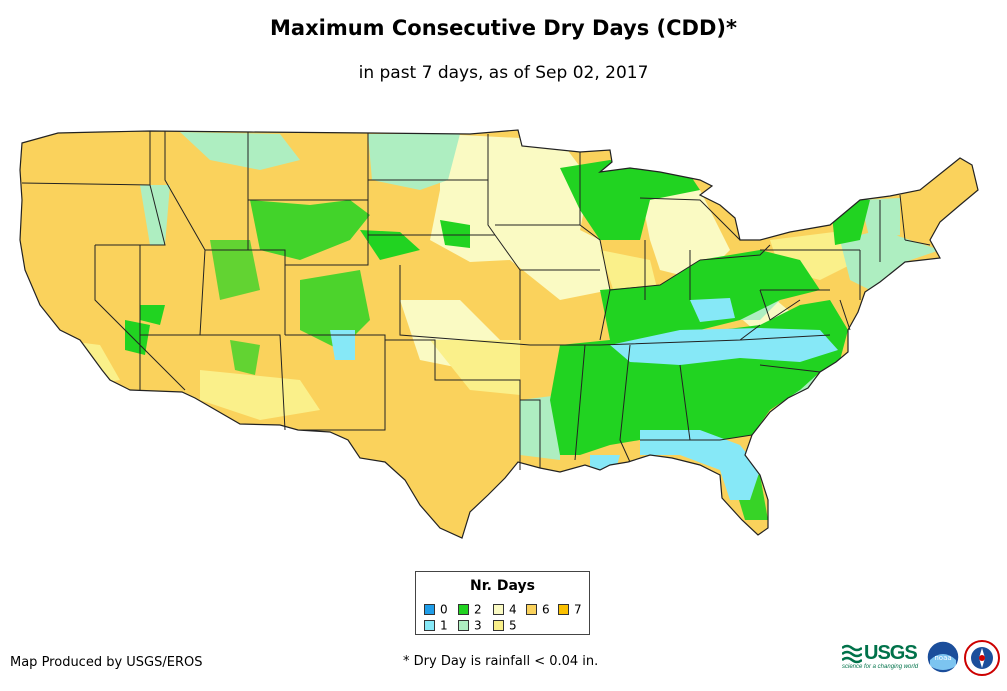  Describe the element at coordinates (546, 609) in the screenshot. I see `legend-label: 6` at that location.